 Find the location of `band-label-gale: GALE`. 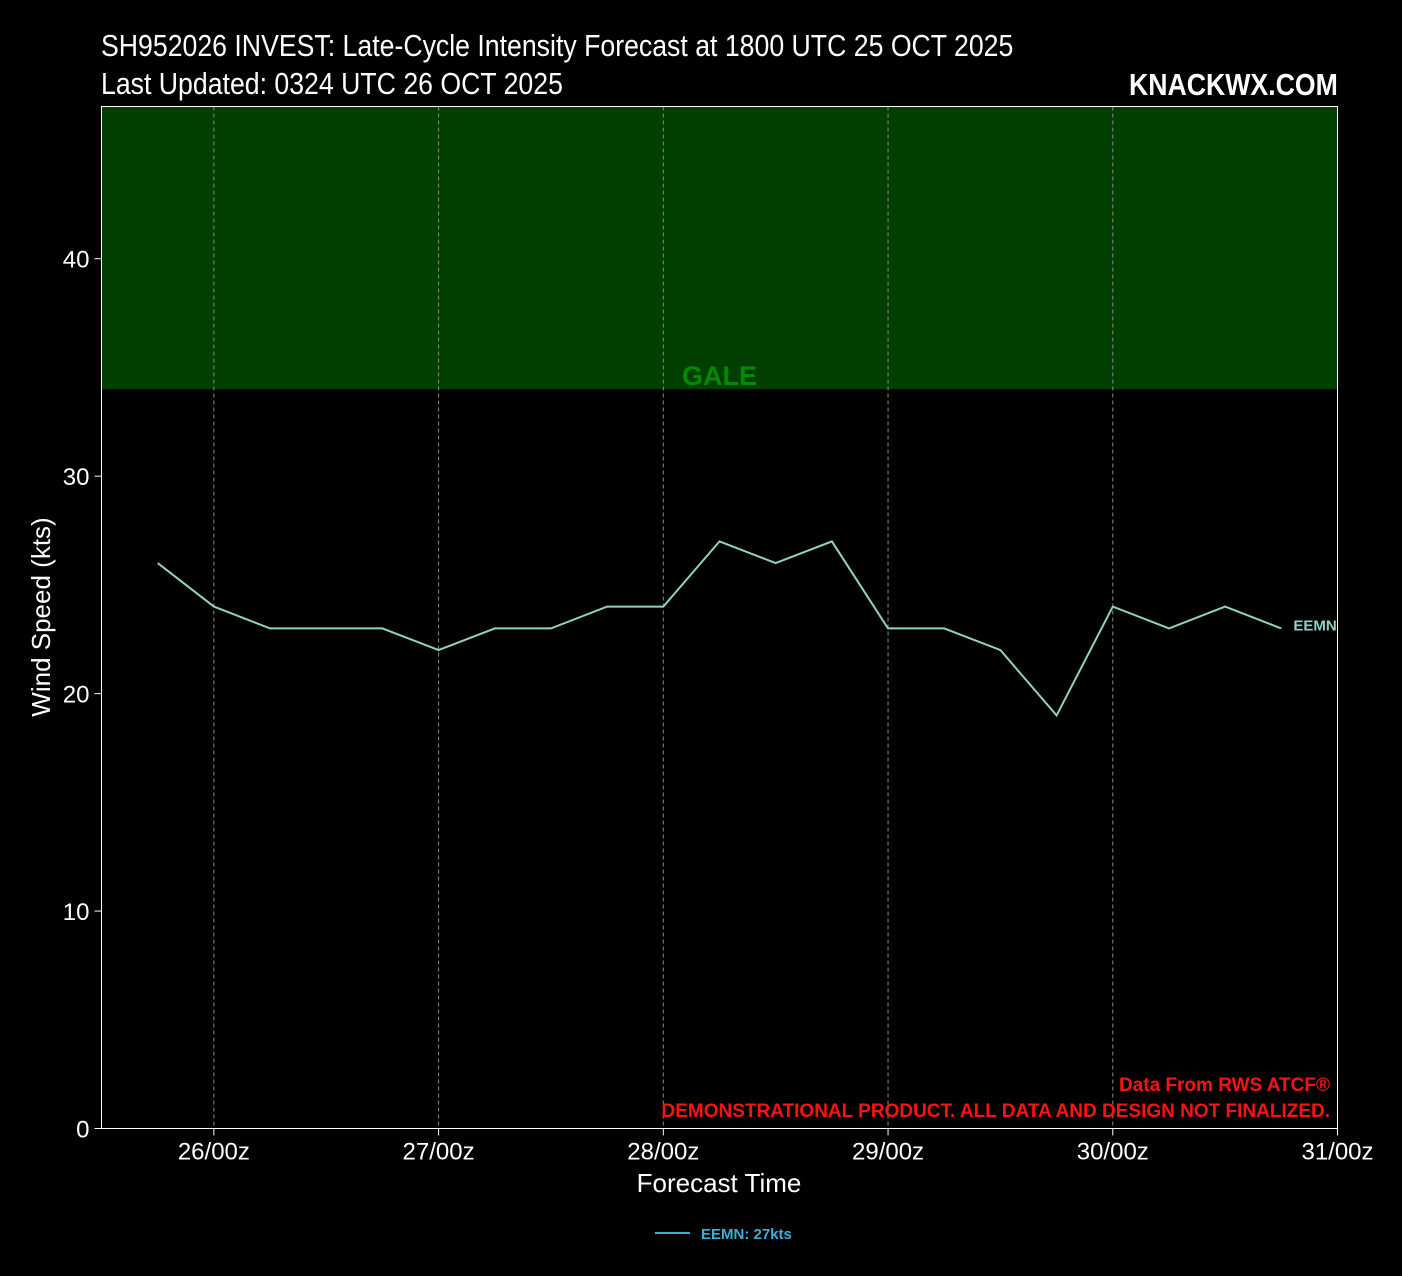

band-label-gale: GALE is located at coordinates (719, 376).